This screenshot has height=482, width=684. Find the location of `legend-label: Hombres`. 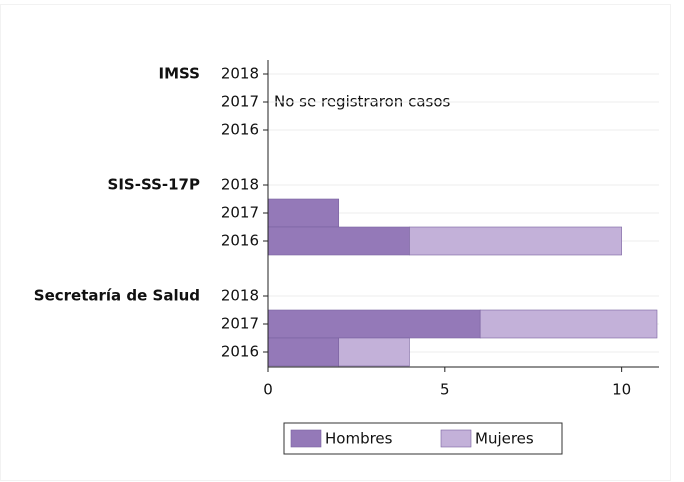

legend-label: Hombres is located at coordinates (359, 439).